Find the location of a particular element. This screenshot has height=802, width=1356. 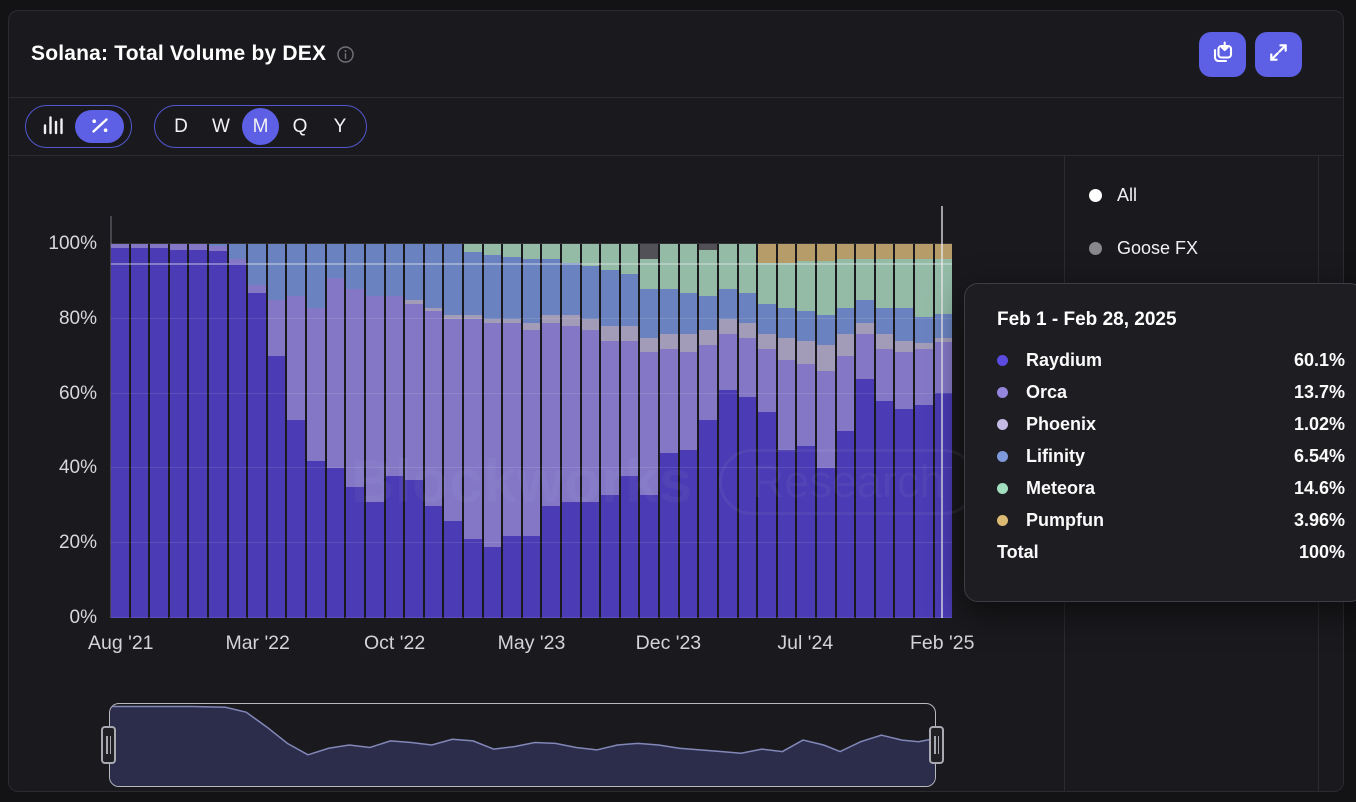

bar-May22 is located at coordinates (296, 431).